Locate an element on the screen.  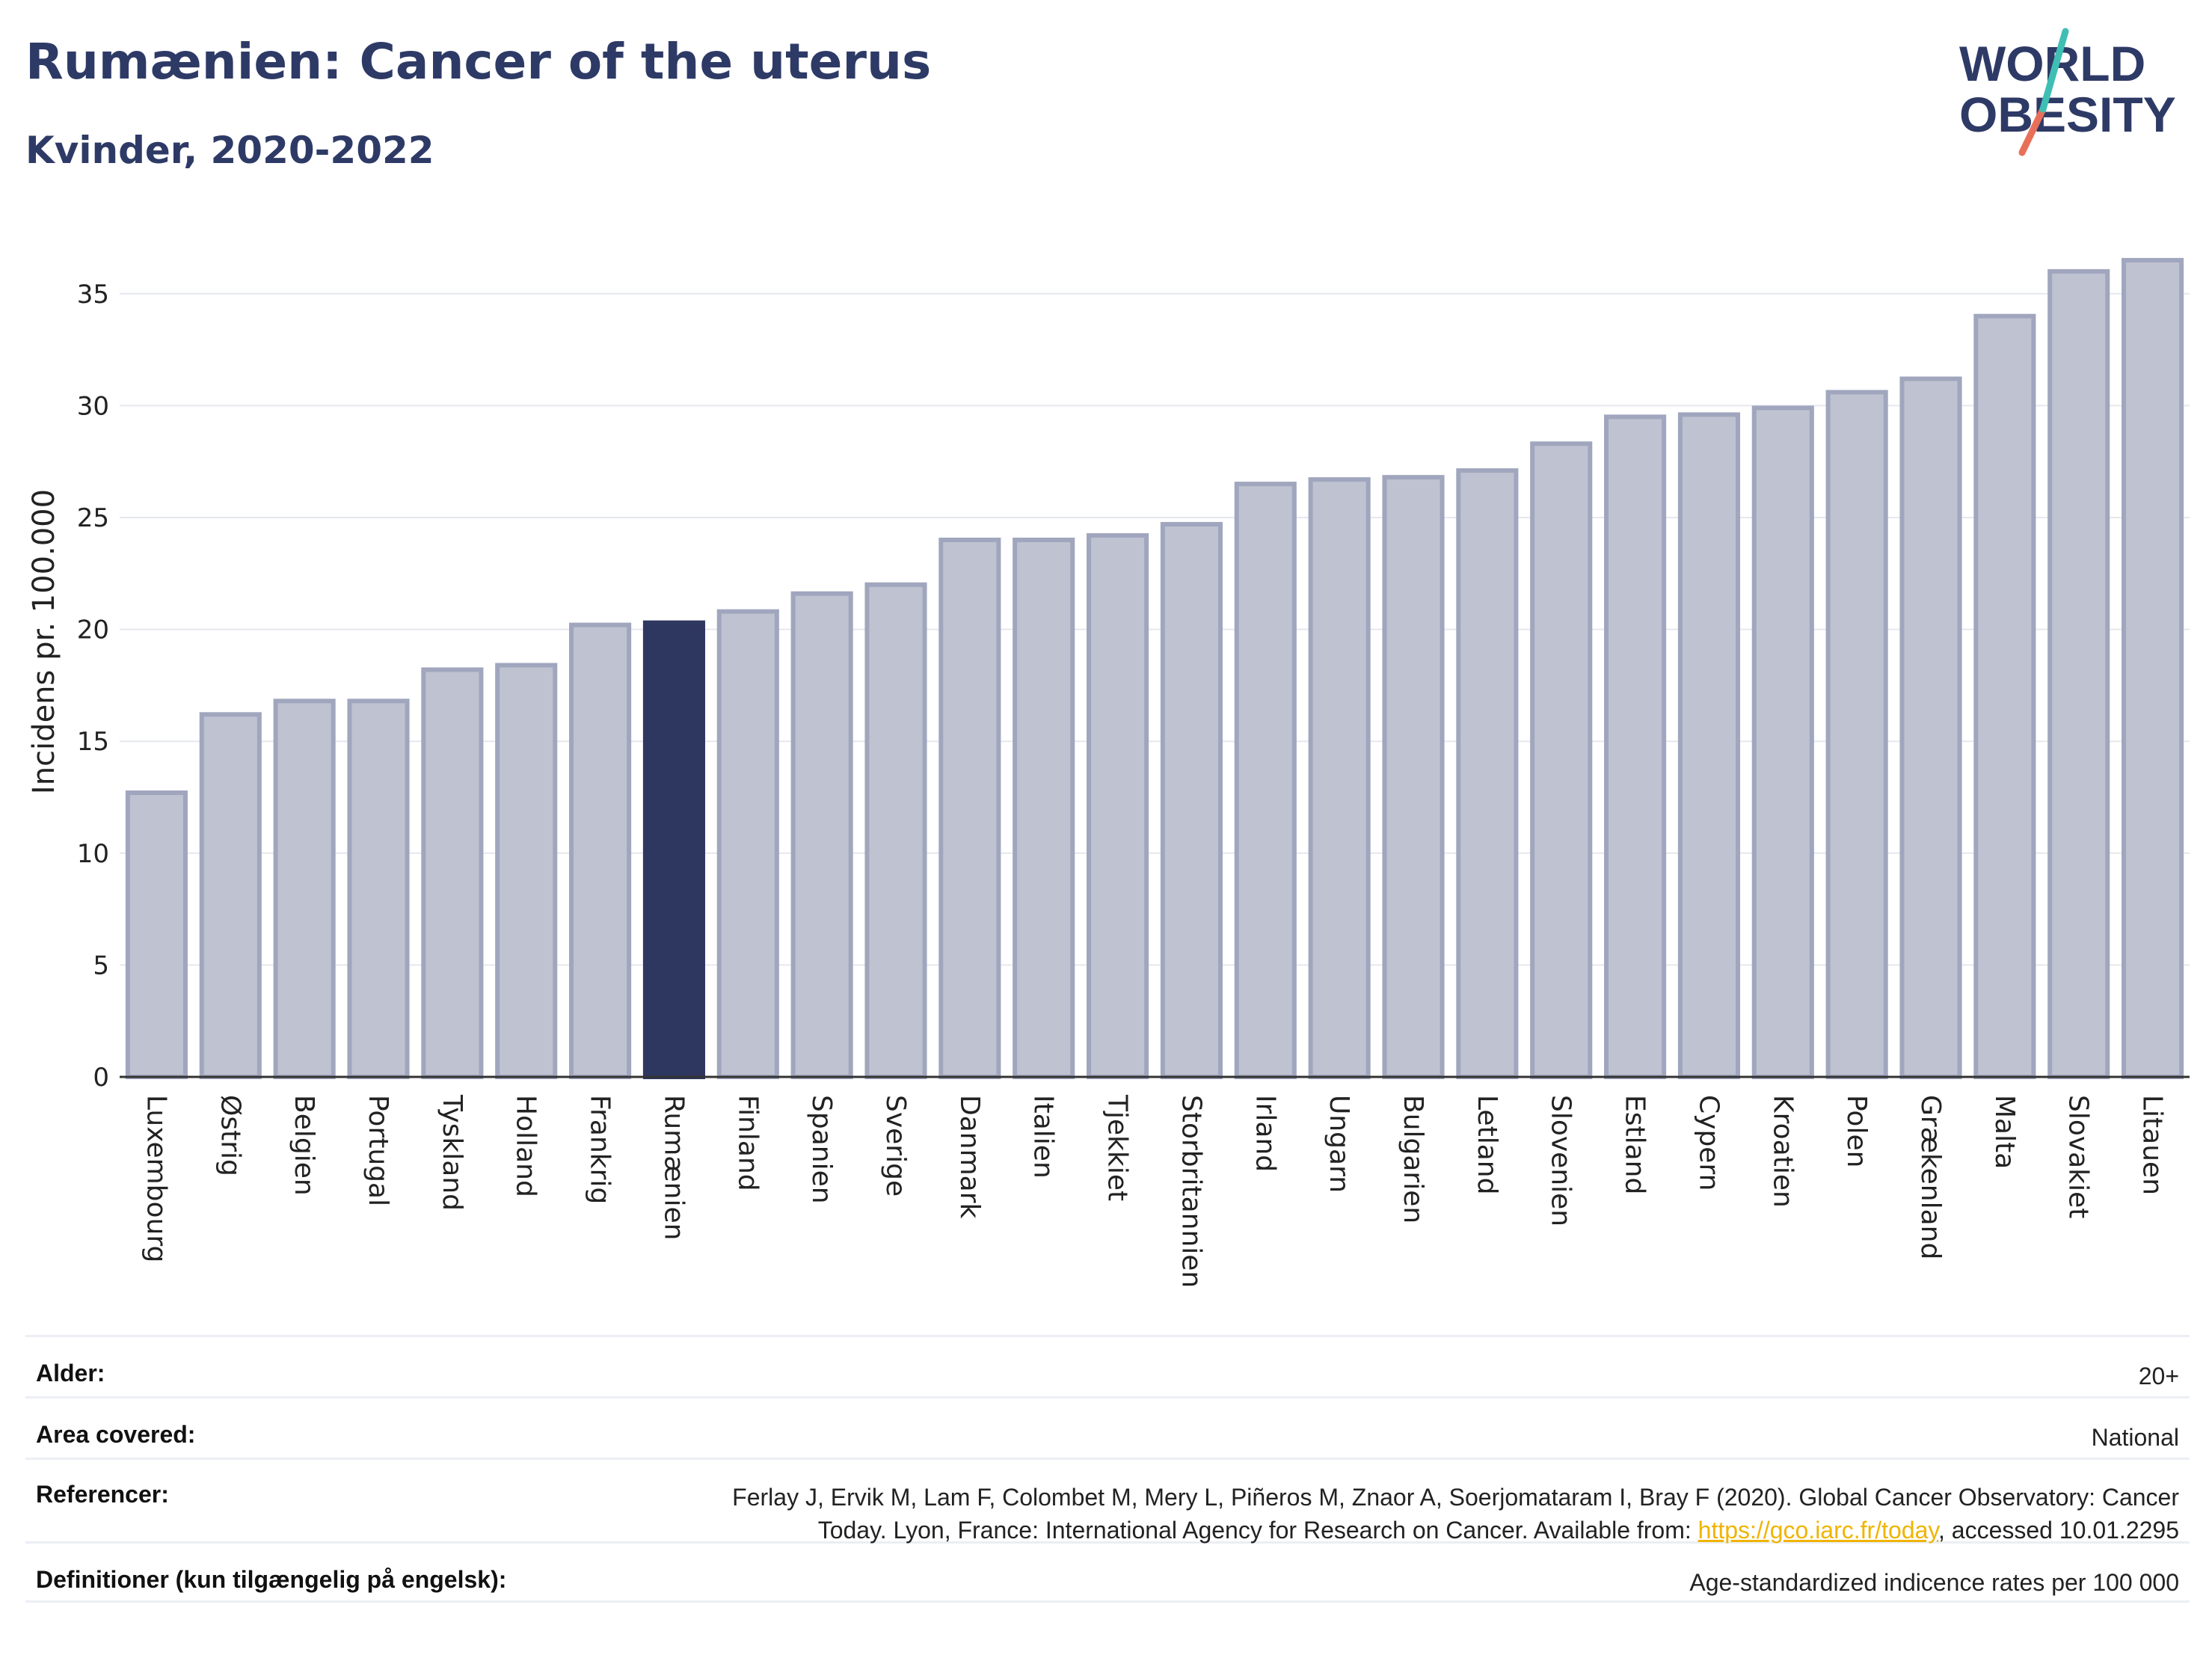
x-tick-label: Grækenland is located at coordinates (1930, 1177).